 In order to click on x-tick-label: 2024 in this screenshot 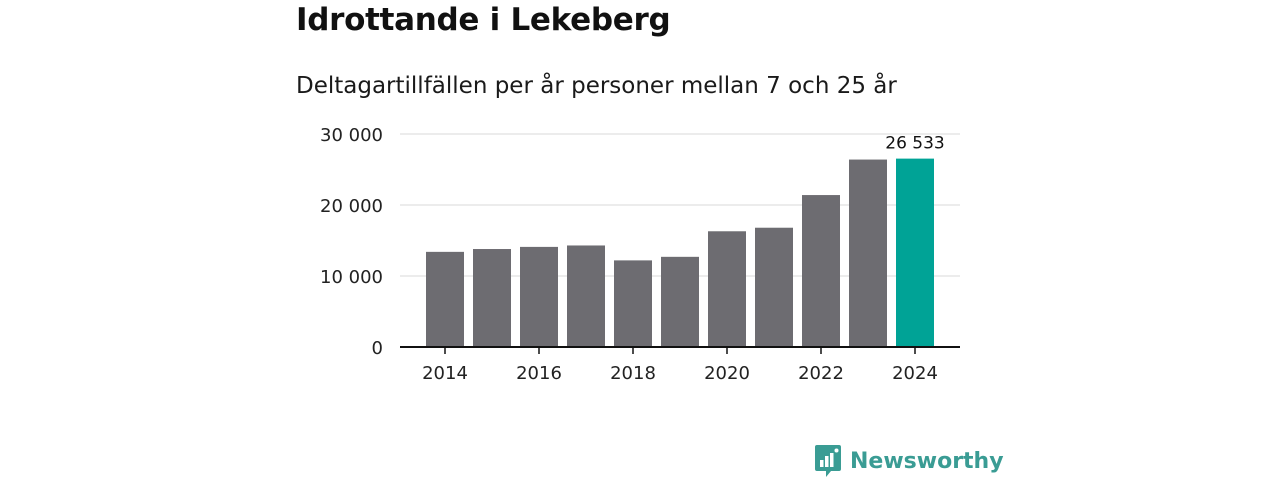, I will do `click(915, 373)`.